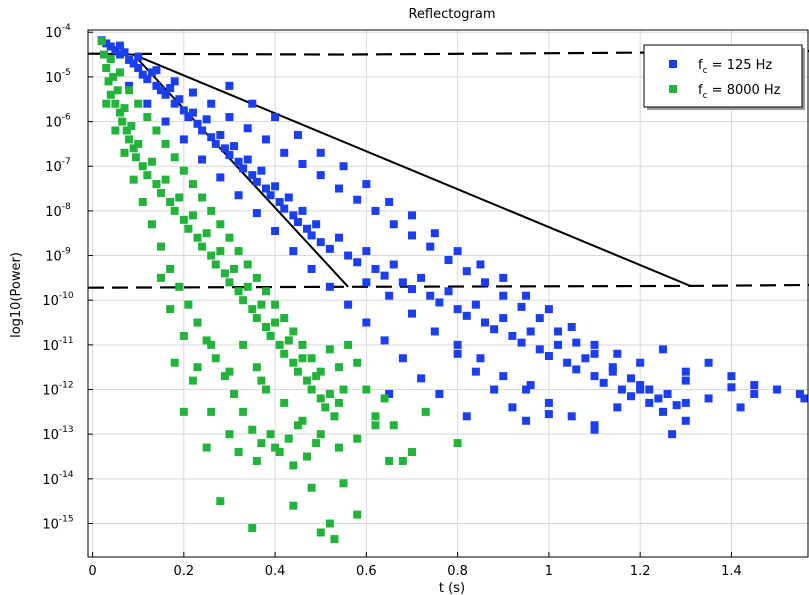 The image size is (809, 595). What do you see at coordinates (640, 571) in the screenshot?
I see `x-tick-label: 1.2` at bounding box center [640, 571].